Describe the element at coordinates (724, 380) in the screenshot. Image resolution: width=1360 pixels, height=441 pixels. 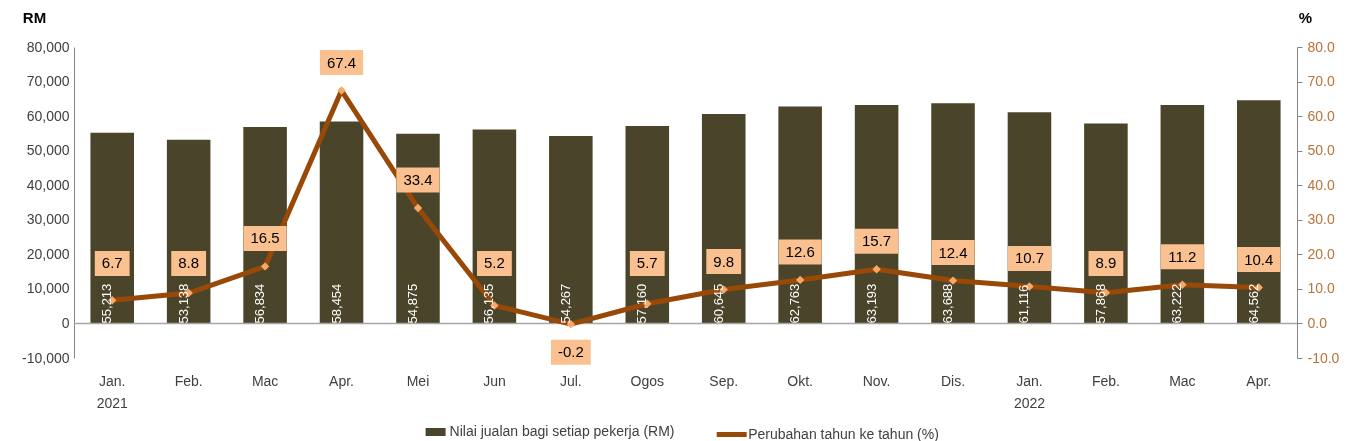
I see `x-tick-label: Sep.` at that location.